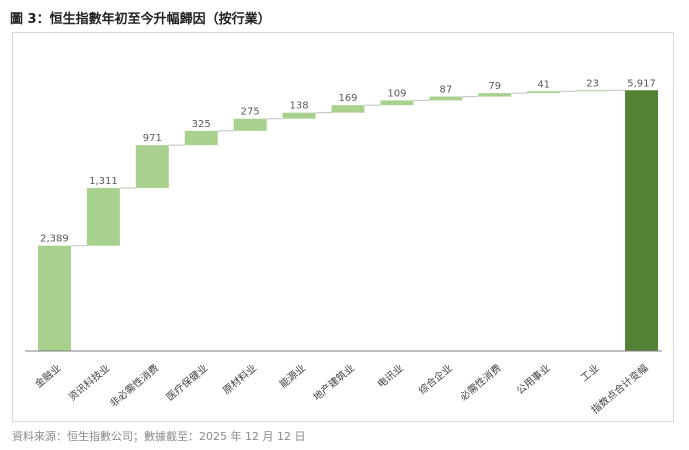 This screenshot has height=450, width=689. I want to click on value-label: 2,389, so click(54, 239).